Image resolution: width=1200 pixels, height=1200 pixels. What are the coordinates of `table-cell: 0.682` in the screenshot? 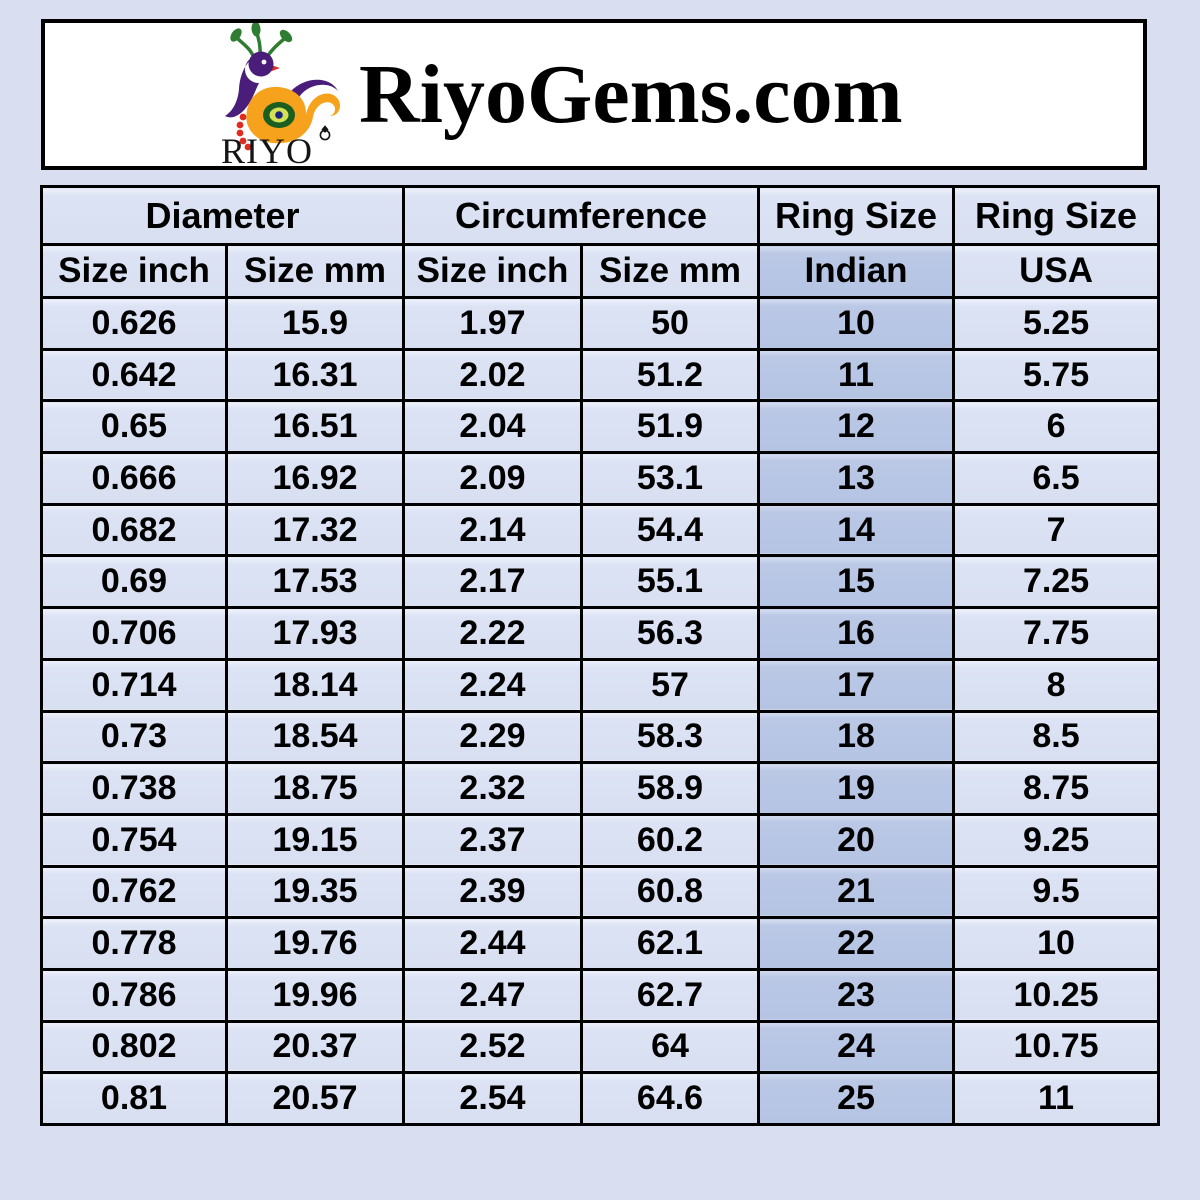 It's located at (134, 530).